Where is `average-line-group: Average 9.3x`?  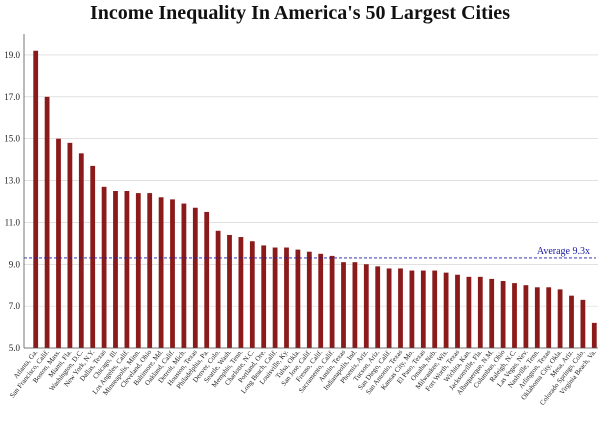 average-line-group: Average 9.3x is located at coordinates (310, 252).